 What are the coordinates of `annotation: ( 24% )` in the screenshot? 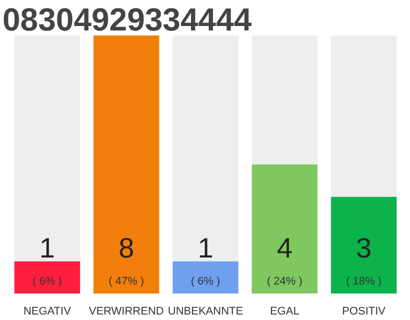 It's located at (284, 282).